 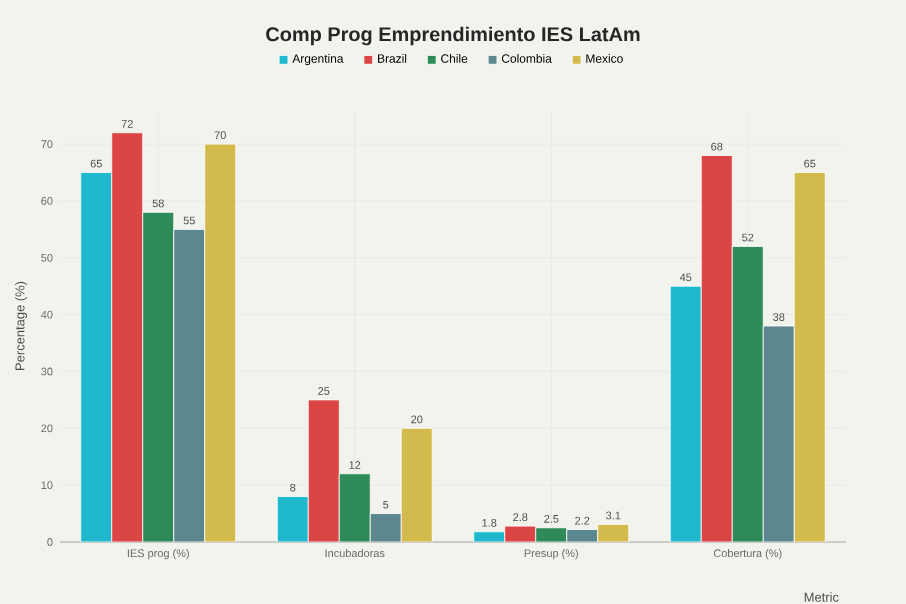 What do you see at coordinates (453, 36) in the screenshot?
I see `chart-title: Comp Prog Emprendimiento IES LatAm` at bounding box center [453, 36].